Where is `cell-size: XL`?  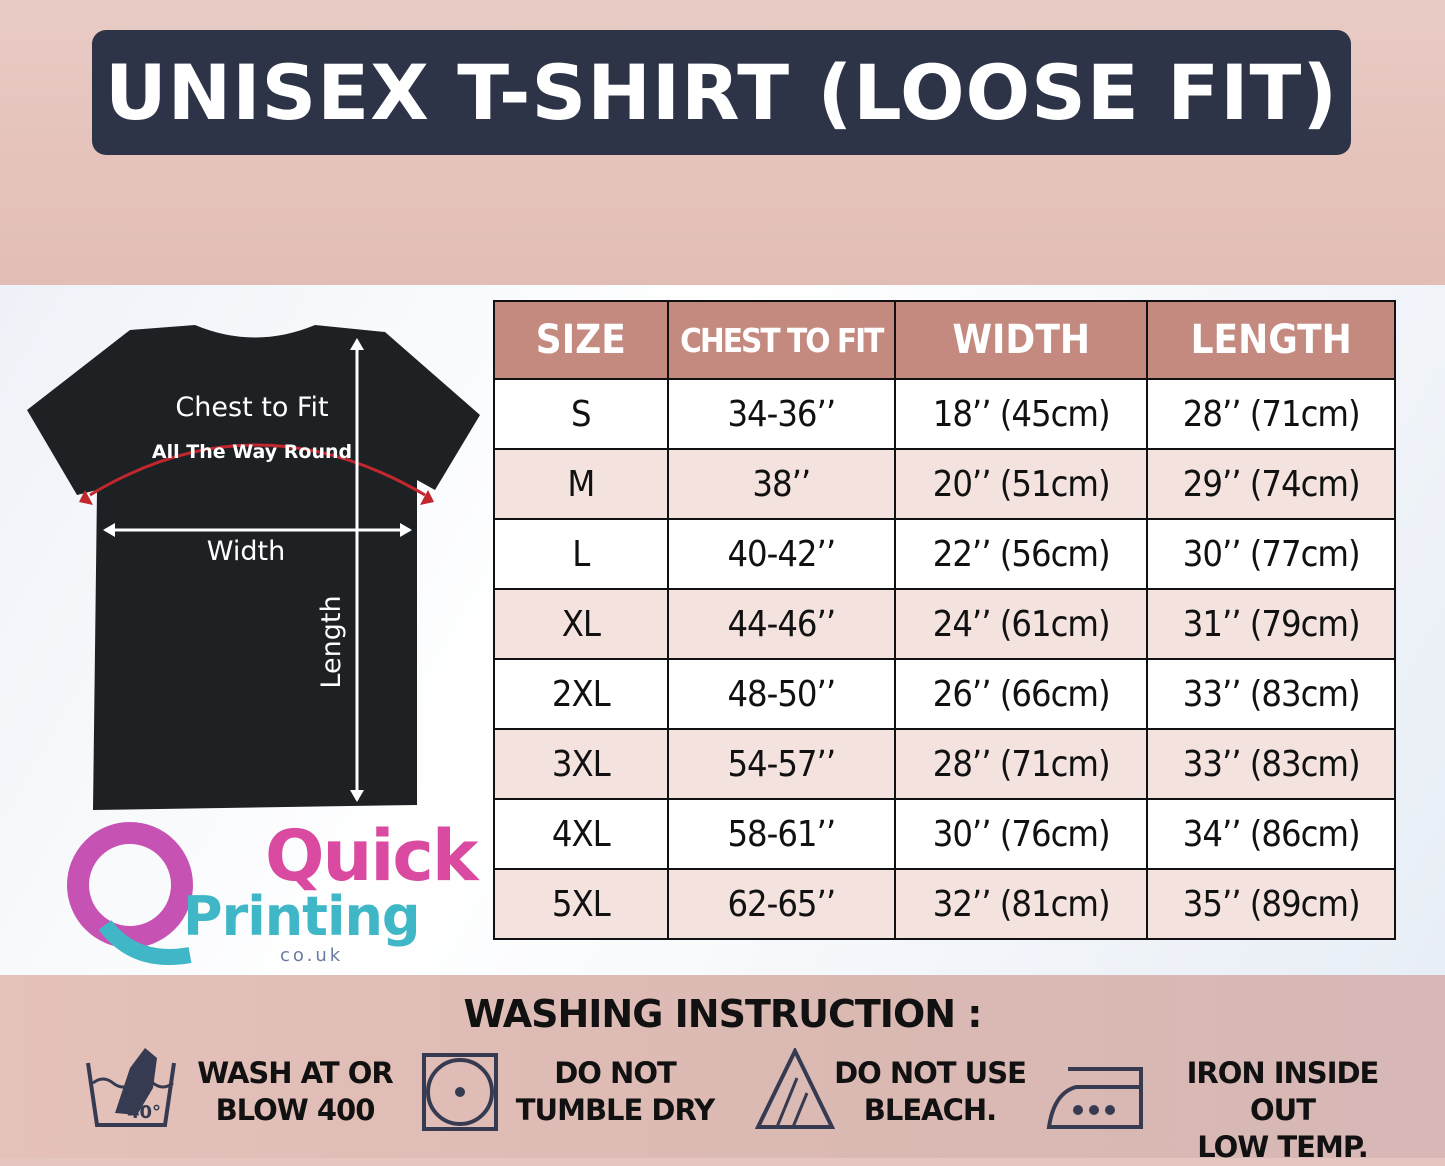 cell-size: XL is located at coordinates (581, 624).